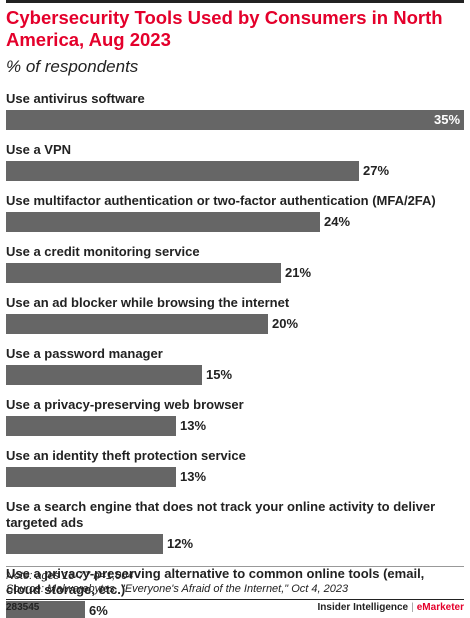  What do you see at coordinates (126, 455) in the screenshot?
I see `category-label: Use an identity theft protection service` at bounding box center [126, 455].